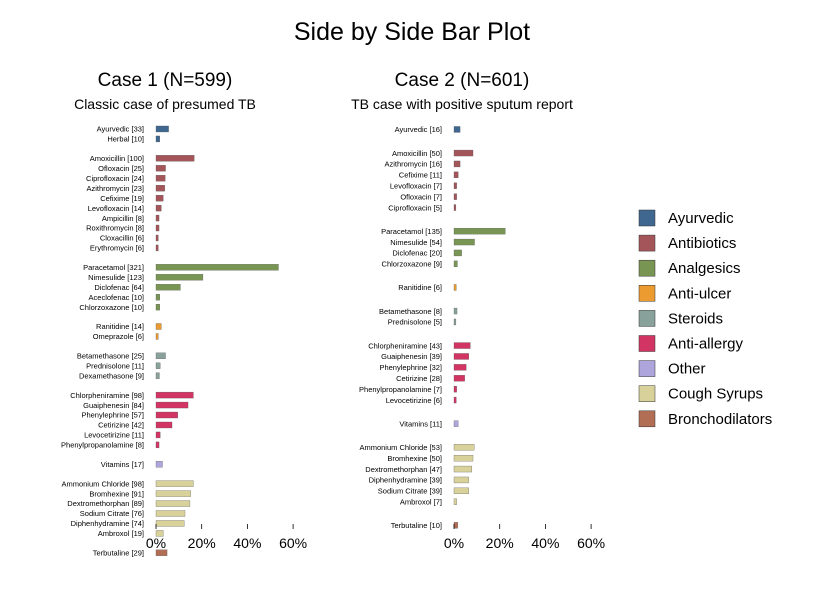 The image size is (825, 600). I want to click on x-tick-label: 20%, so click(202, 543).